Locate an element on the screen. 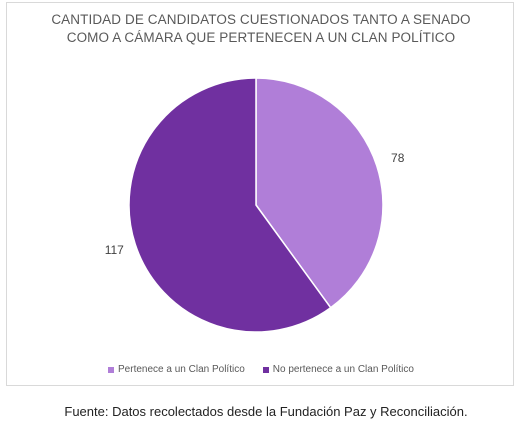 Image resolution: width=532 pixels, height=434 pixels. legend-item-no-pertenece: No pertenece a un Clan Político is located at coordinates (338, 369).